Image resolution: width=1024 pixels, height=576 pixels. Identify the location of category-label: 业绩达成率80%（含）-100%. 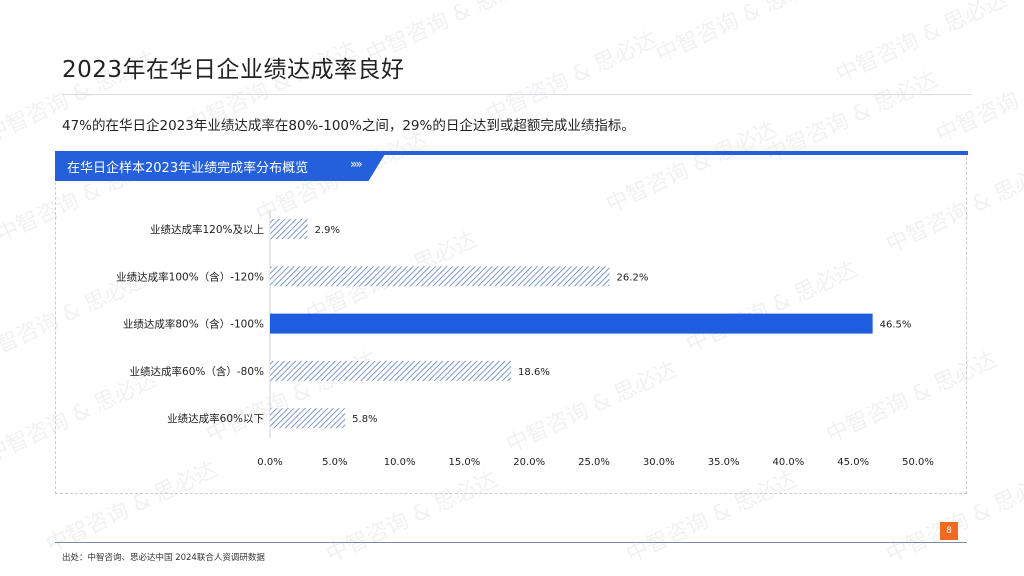
(193, 324).